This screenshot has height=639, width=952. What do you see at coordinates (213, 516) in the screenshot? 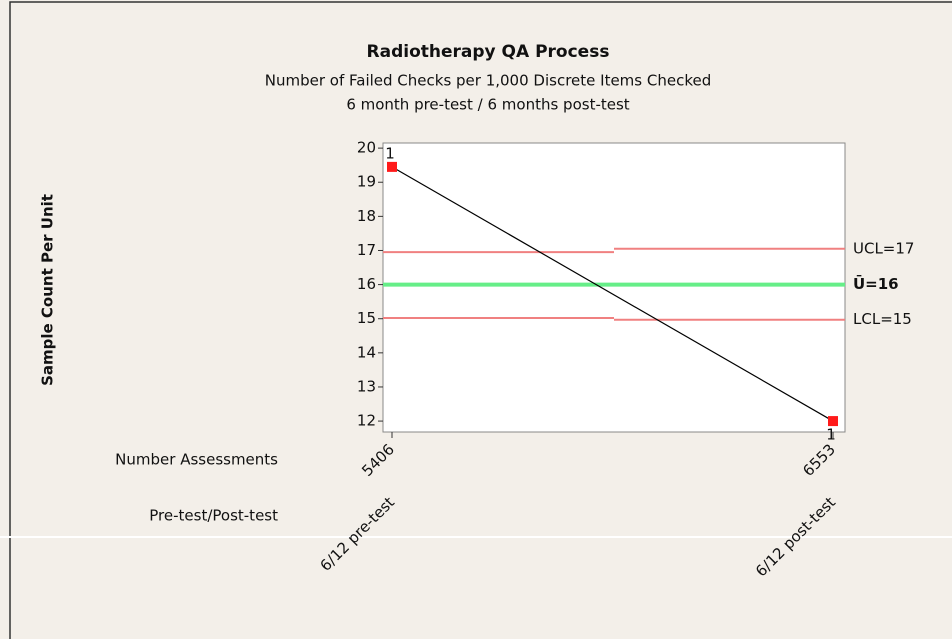
I see `x-row-label: Pre-test/Post-test` at bounding box center [213, 516].